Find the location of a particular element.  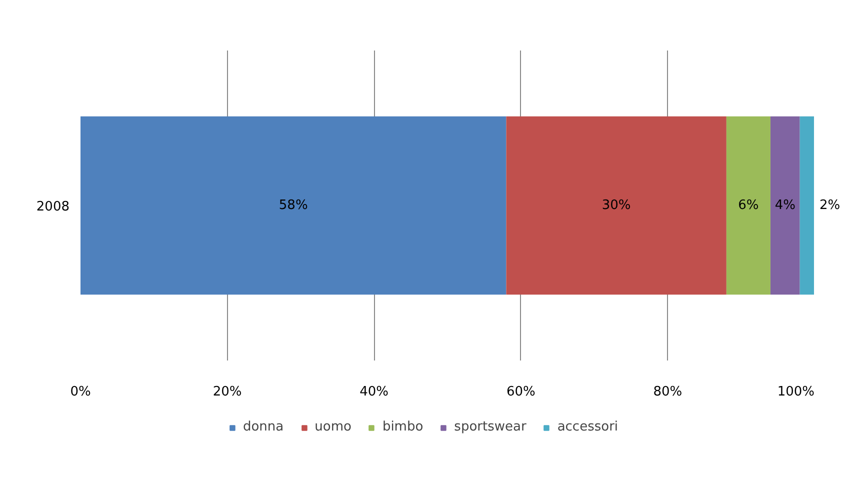

x-tick-label: 100% is located at coordinates (796, 392).